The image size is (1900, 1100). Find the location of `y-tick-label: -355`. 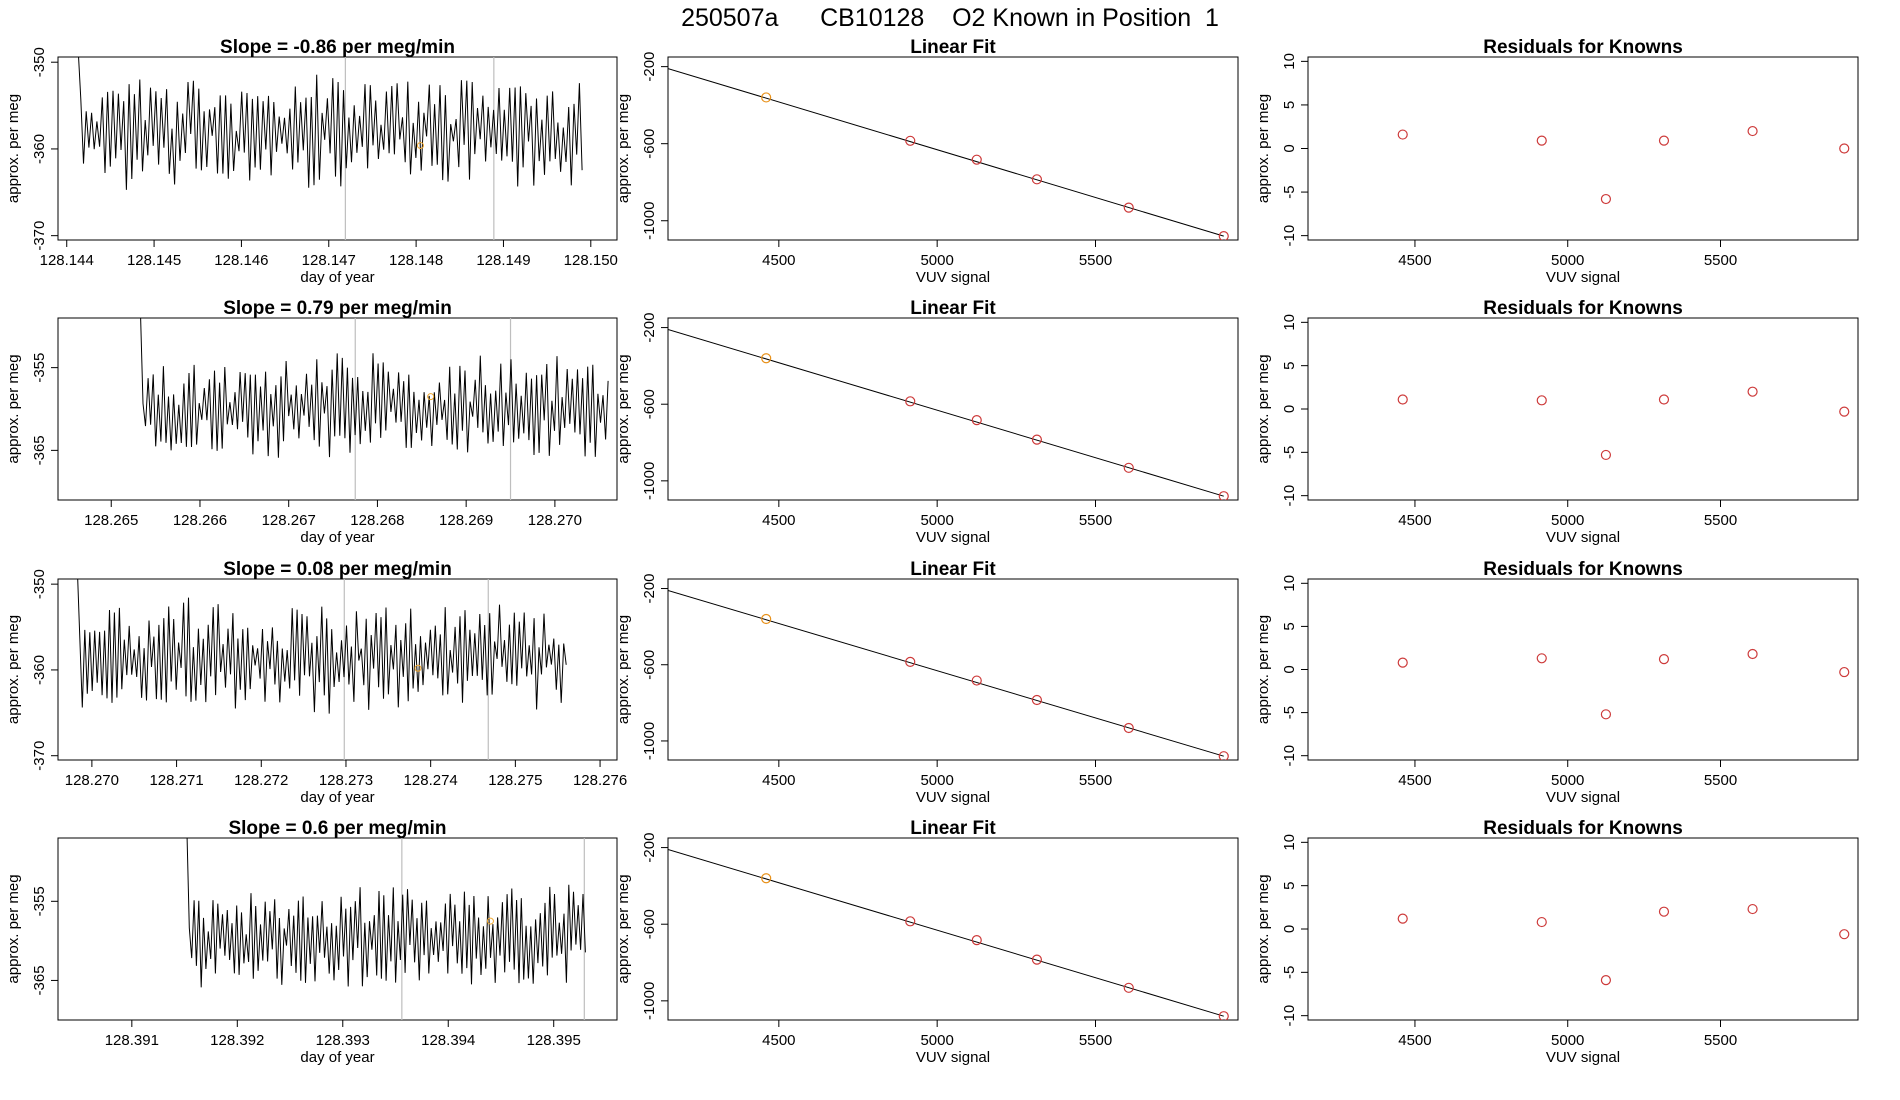

y-tick-label: -355 is located at coordinates (39, 368).